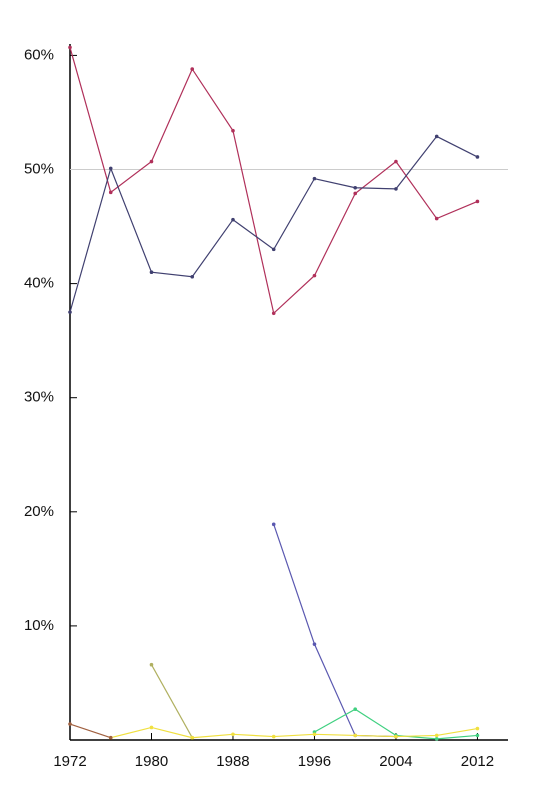 The width and height of the screenshot is (533, 800). What do you see at coordinates (69, 761) in the screenshot?
I see `x-tick-label: 1972` at bounding box center [69, 761].